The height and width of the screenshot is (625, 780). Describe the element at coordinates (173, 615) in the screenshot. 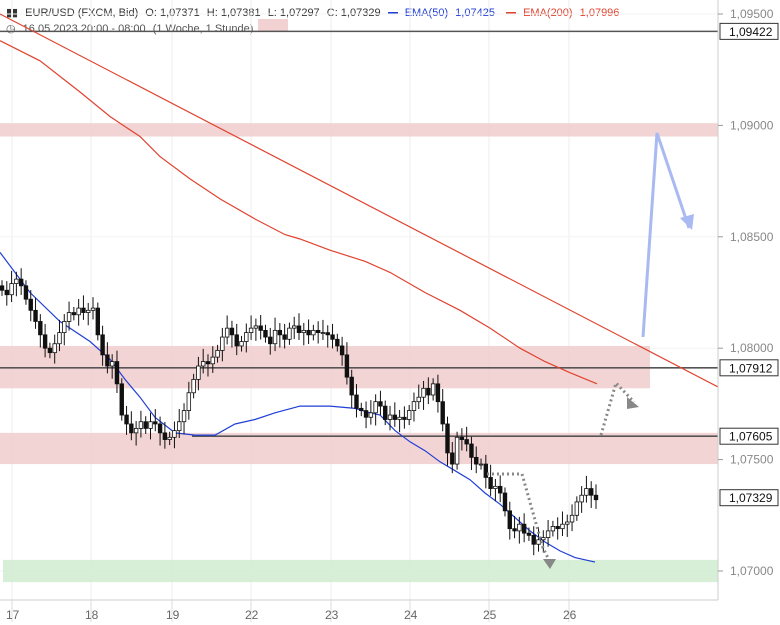

I see `x-tick-label: 19` at that location.